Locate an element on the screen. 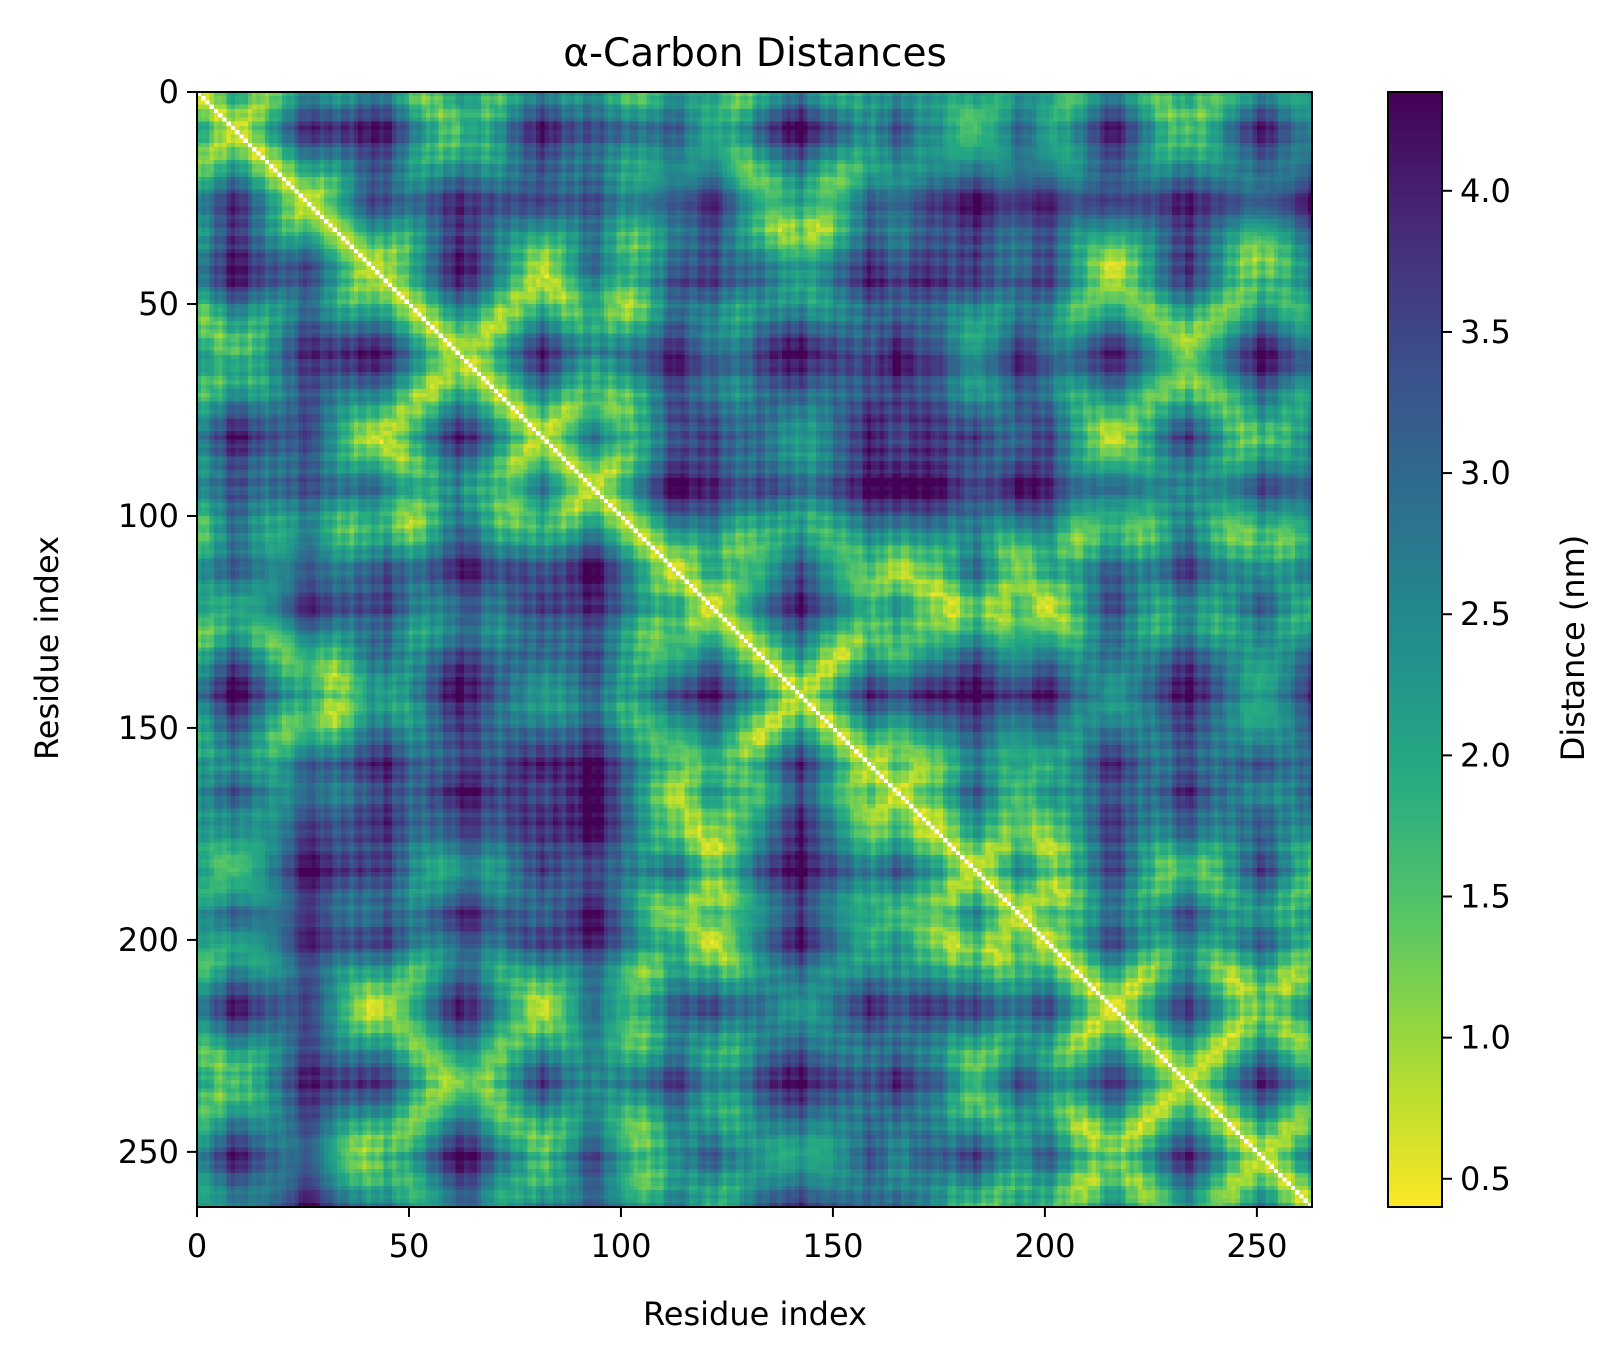  colorbar-tick-label: 2.0 is located at coordinates (1485, 755).